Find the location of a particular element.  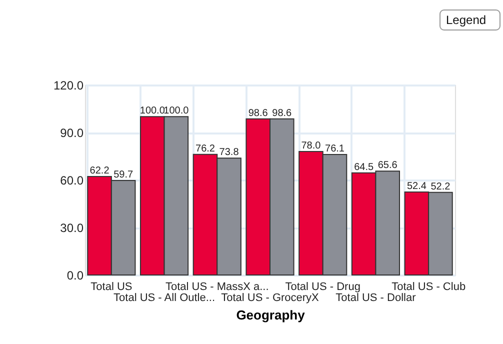

x-tick-label: Total US - Club is located at coordinates (429, 287).